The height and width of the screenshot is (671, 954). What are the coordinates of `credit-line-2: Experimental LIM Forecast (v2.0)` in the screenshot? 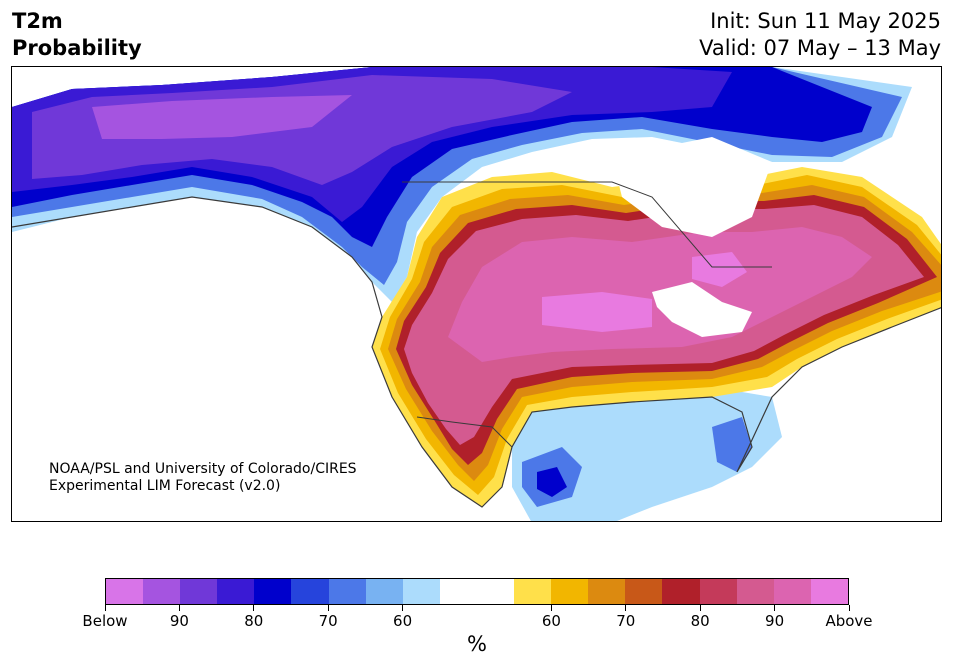 It's located at (165, 486).